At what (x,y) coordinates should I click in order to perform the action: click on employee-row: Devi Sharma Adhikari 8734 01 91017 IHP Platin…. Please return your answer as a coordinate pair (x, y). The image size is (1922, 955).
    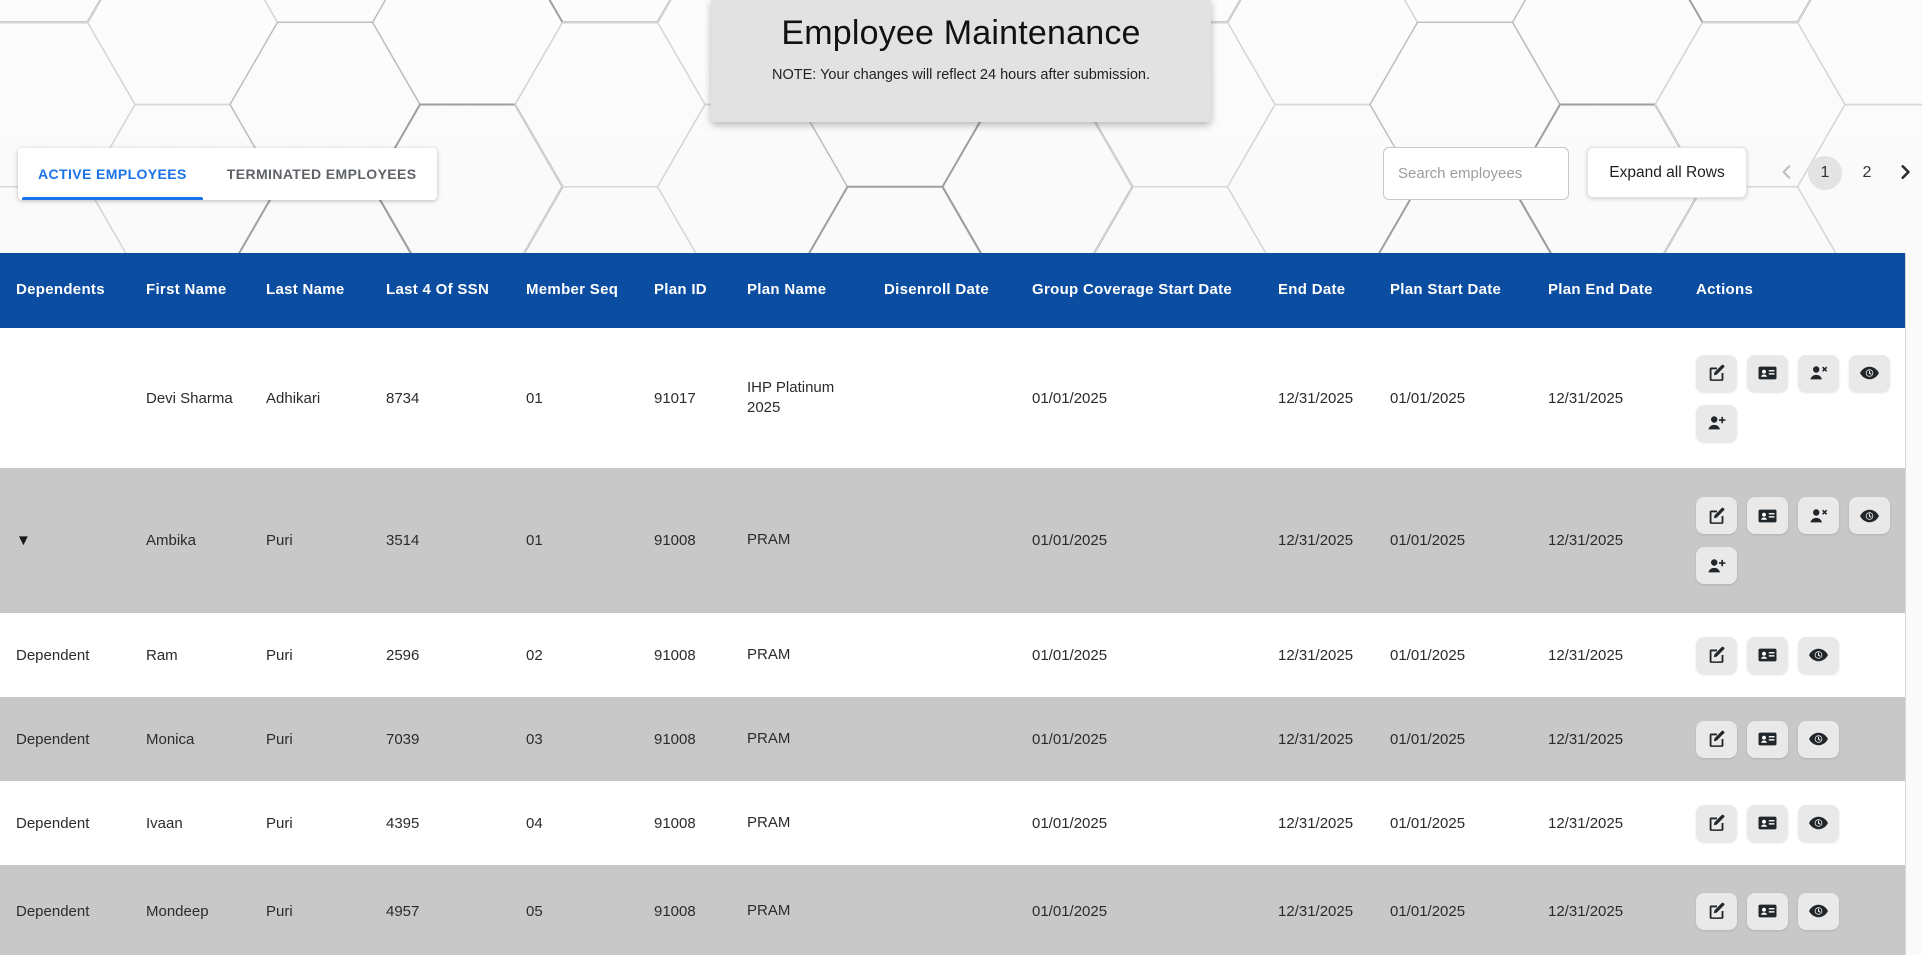
    Looking at the image, I should click on (952, 398).